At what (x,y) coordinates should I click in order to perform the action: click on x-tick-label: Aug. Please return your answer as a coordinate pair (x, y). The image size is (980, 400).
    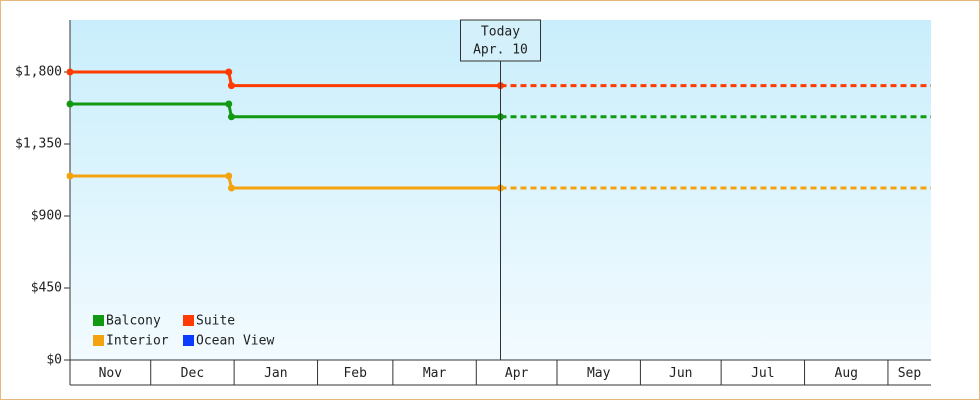
    Looking at the image, I should click on (846, 373).